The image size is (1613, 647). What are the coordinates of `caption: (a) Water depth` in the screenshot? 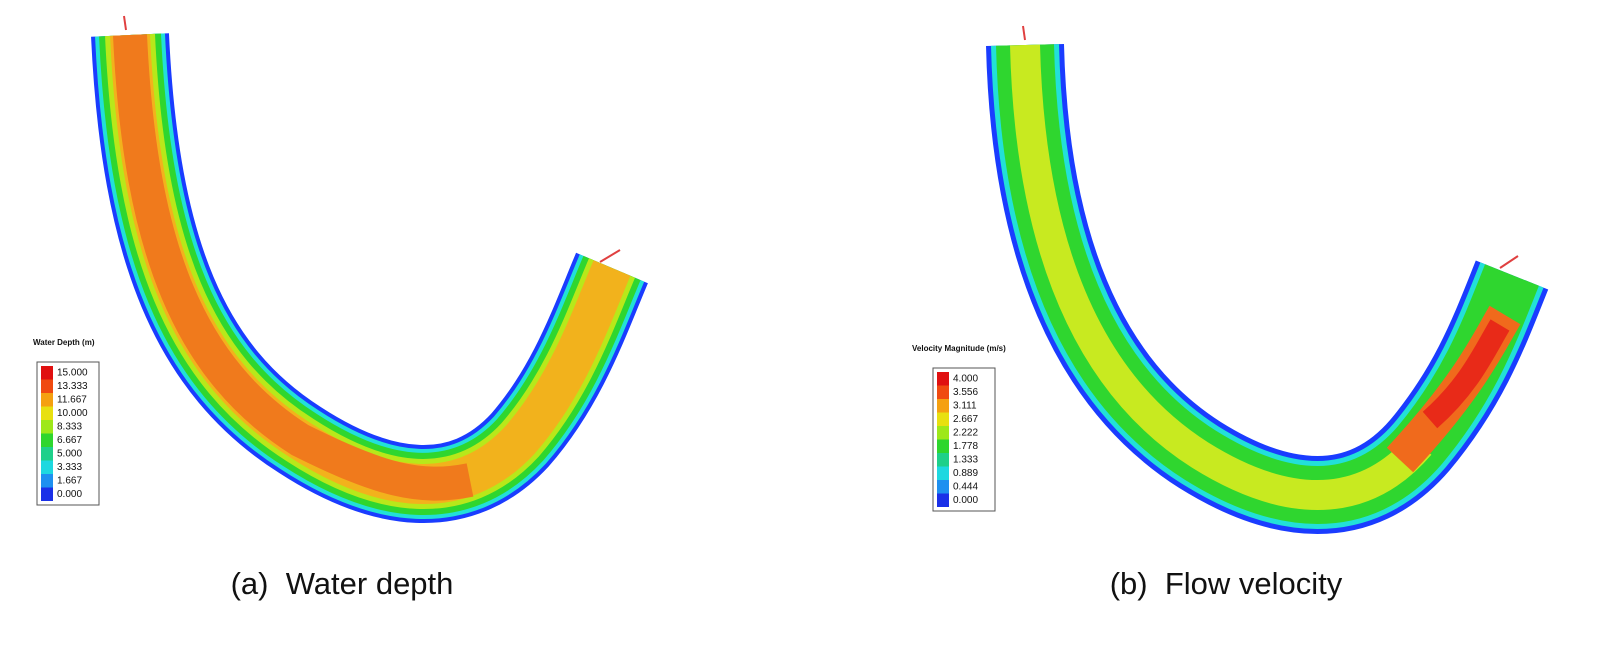 It's located at (342, 583).